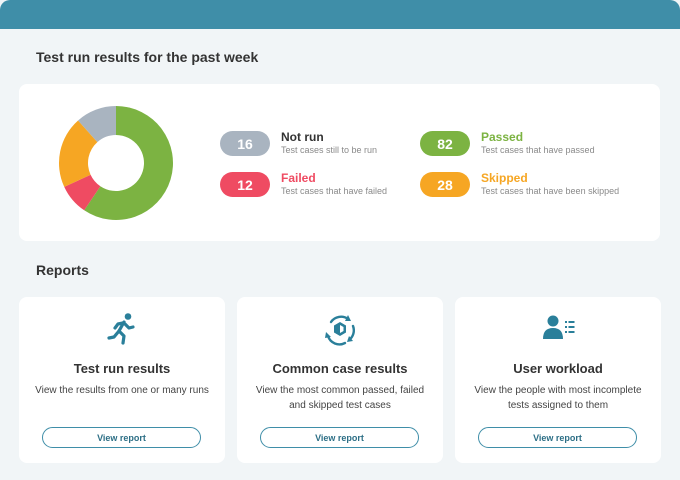  I want to click on stat-label: Not run, so click(302, 137).